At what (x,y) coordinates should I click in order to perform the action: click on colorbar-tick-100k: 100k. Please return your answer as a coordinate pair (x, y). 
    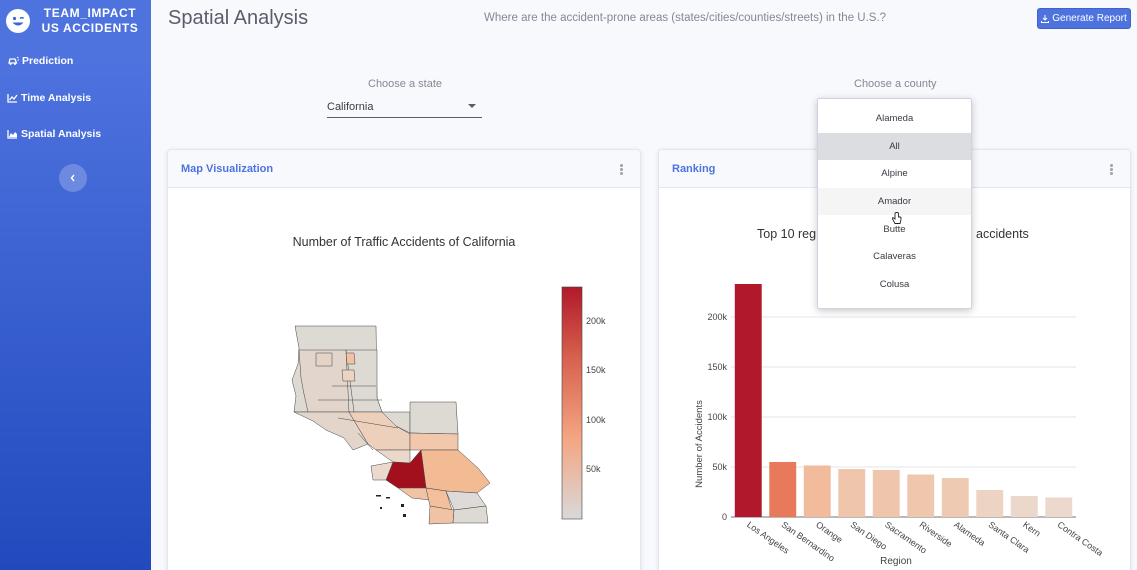
    Looking at the image, I should click on (596, 420).